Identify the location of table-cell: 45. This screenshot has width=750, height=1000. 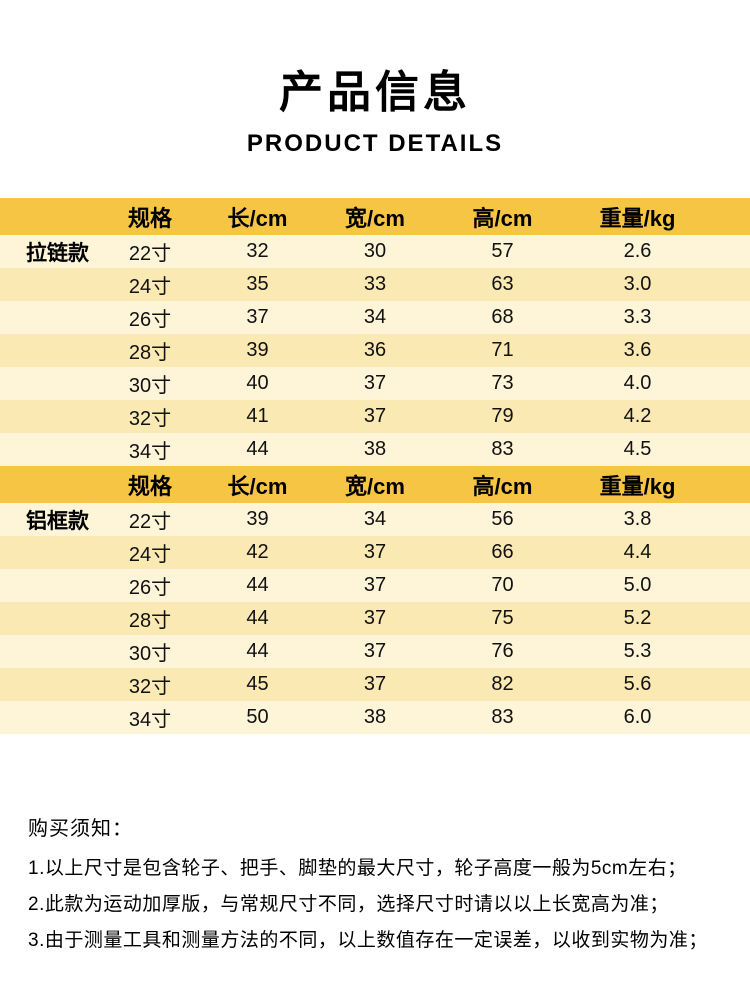
(257, 684).